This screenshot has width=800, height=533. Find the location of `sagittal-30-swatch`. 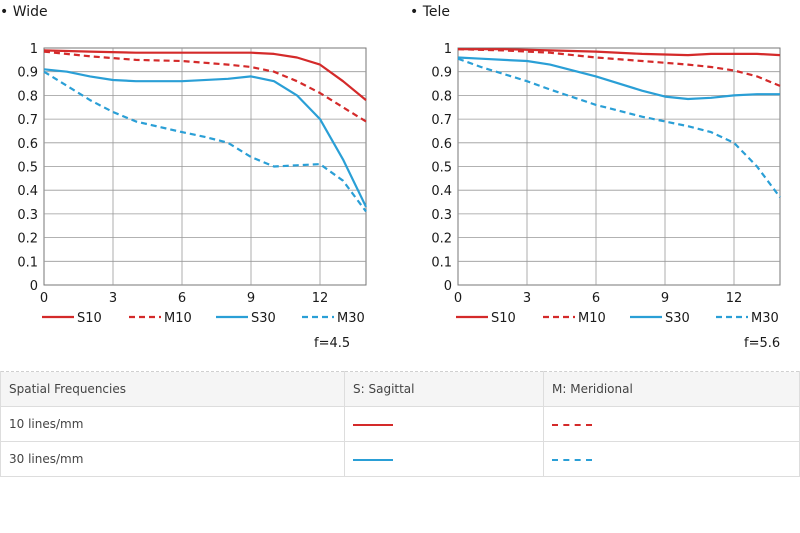

sagittal-30-swatch is located at coordinates (373, 459).